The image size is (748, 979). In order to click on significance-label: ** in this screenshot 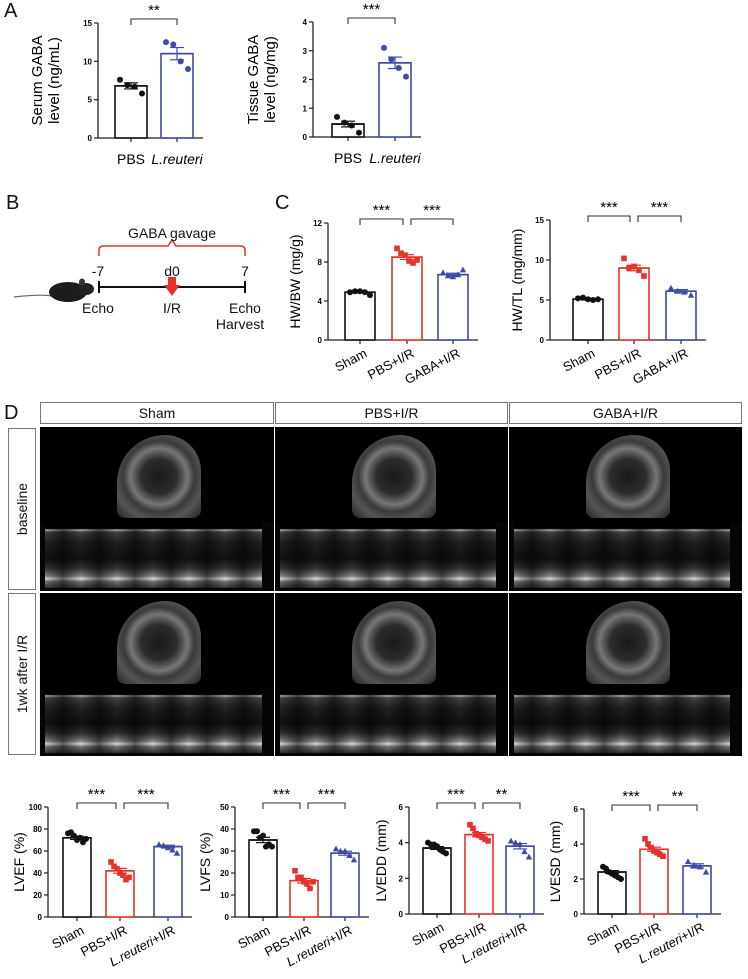, I will do `click(154, 10)`.